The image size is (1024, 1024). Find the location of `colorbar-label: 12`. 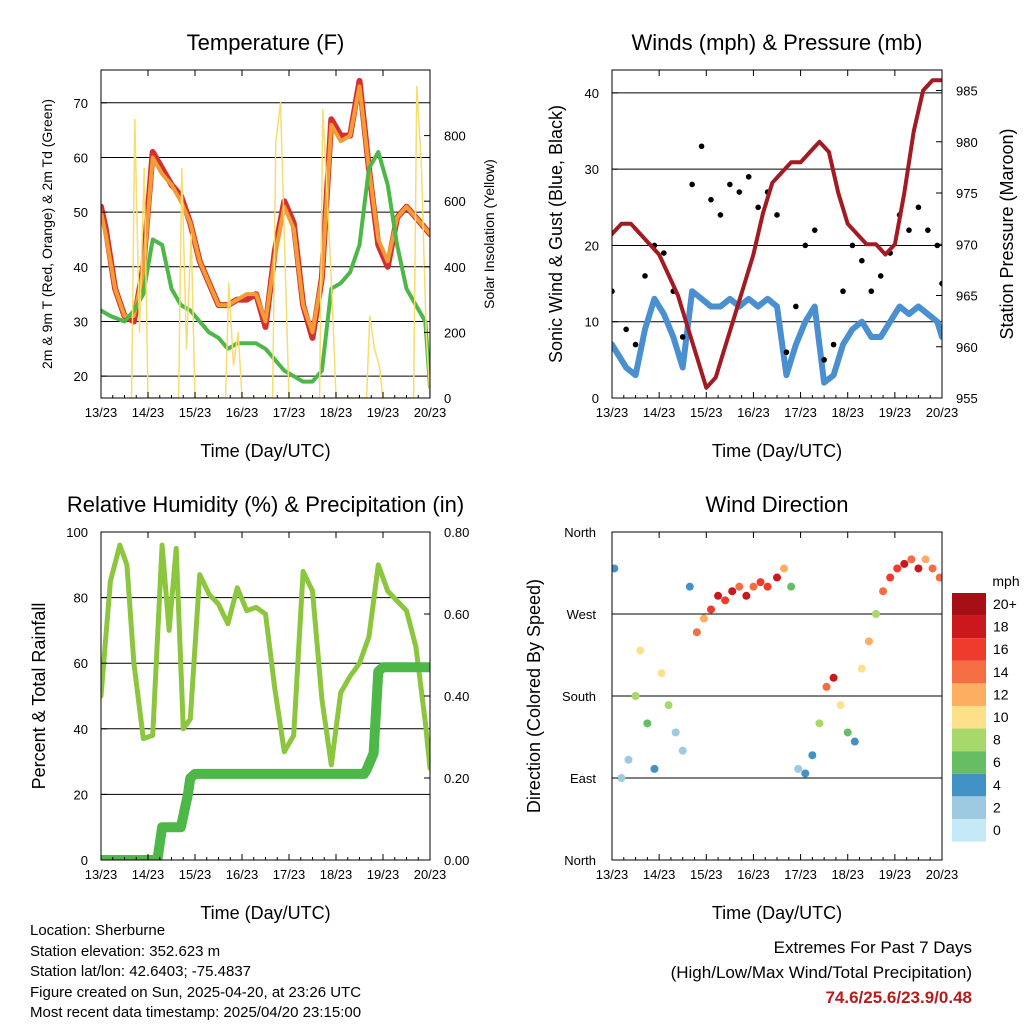

colorbar-label: 12 is located at coordinates (1001, 694).